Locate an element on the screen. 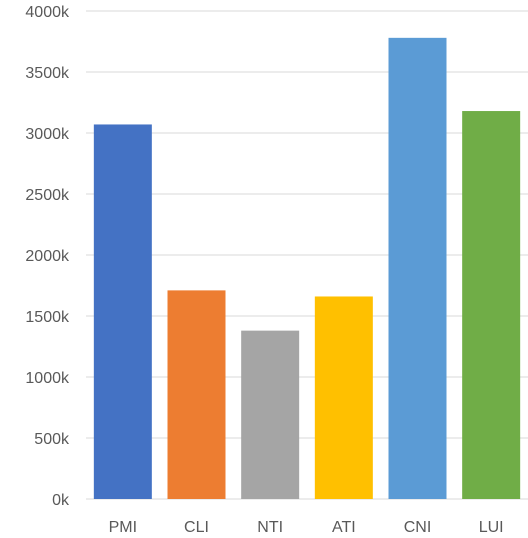 The height and width of the screenshot is (538, 528). y-tick-label-6: 3000k is located at coordinates (47, 134).